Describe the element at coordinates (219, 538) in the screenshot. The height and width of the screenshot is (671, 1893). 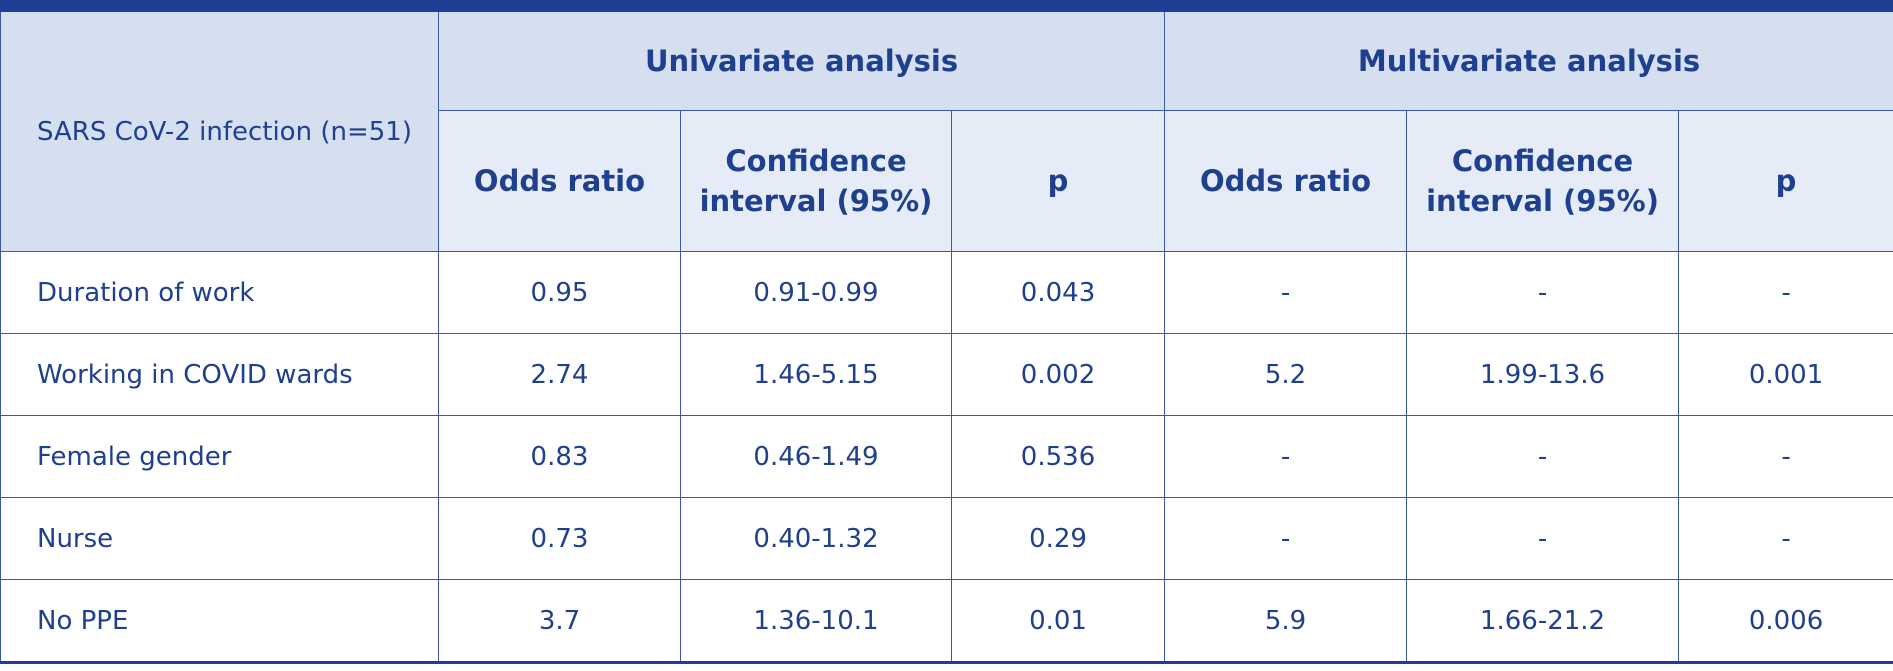
I see `row-label: Nurse` at that location.